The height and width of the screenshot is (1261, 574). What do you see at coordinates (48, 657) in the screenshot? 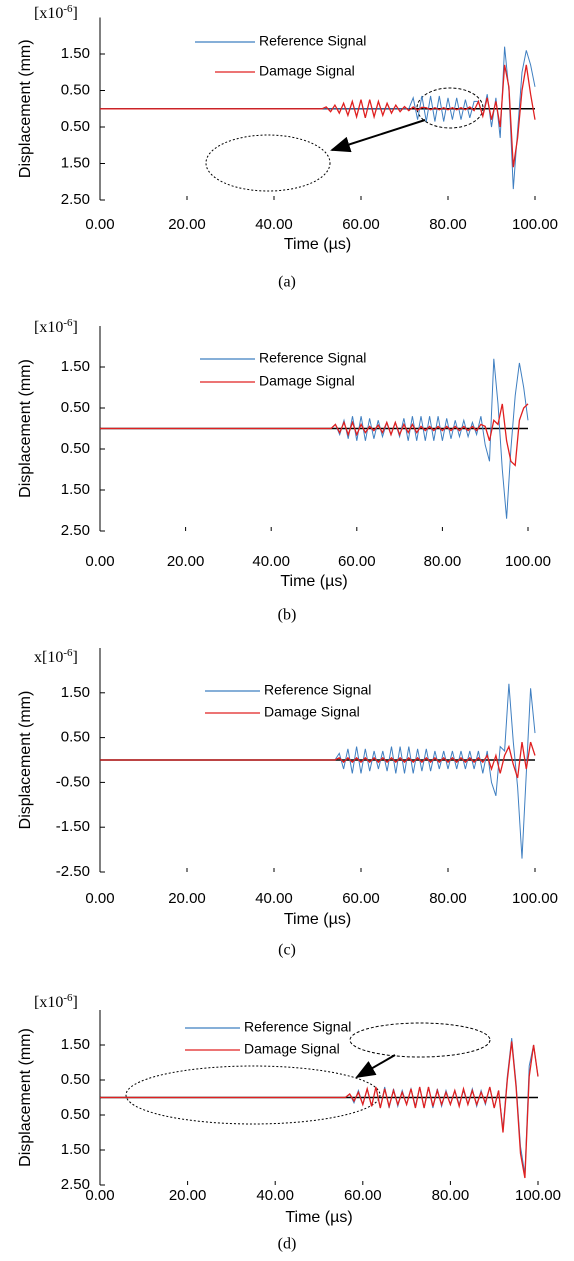
I see `multiplier-prefix: x[10` at bounding box center [48, 657].